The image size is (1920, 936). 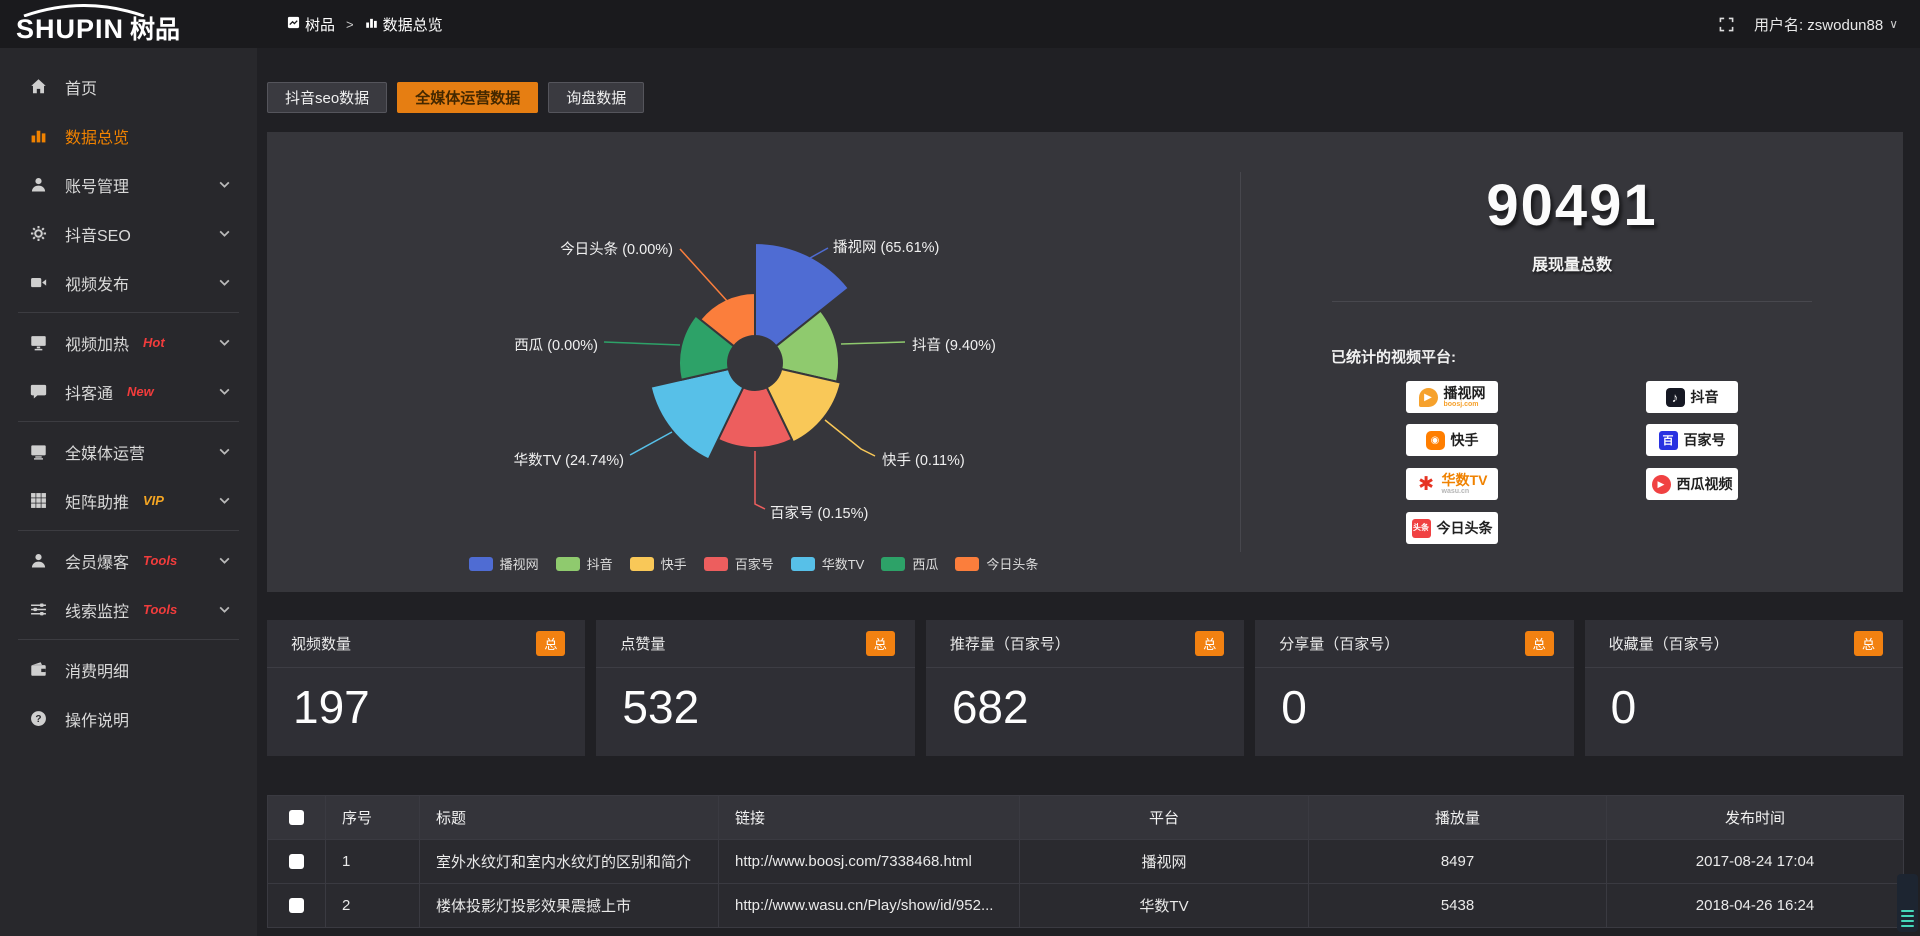 What do you see at coordinates (596, 97) in the screenshot?
I see `tab-询盘数据: 询盘数据` at bounding box center [596, 97].